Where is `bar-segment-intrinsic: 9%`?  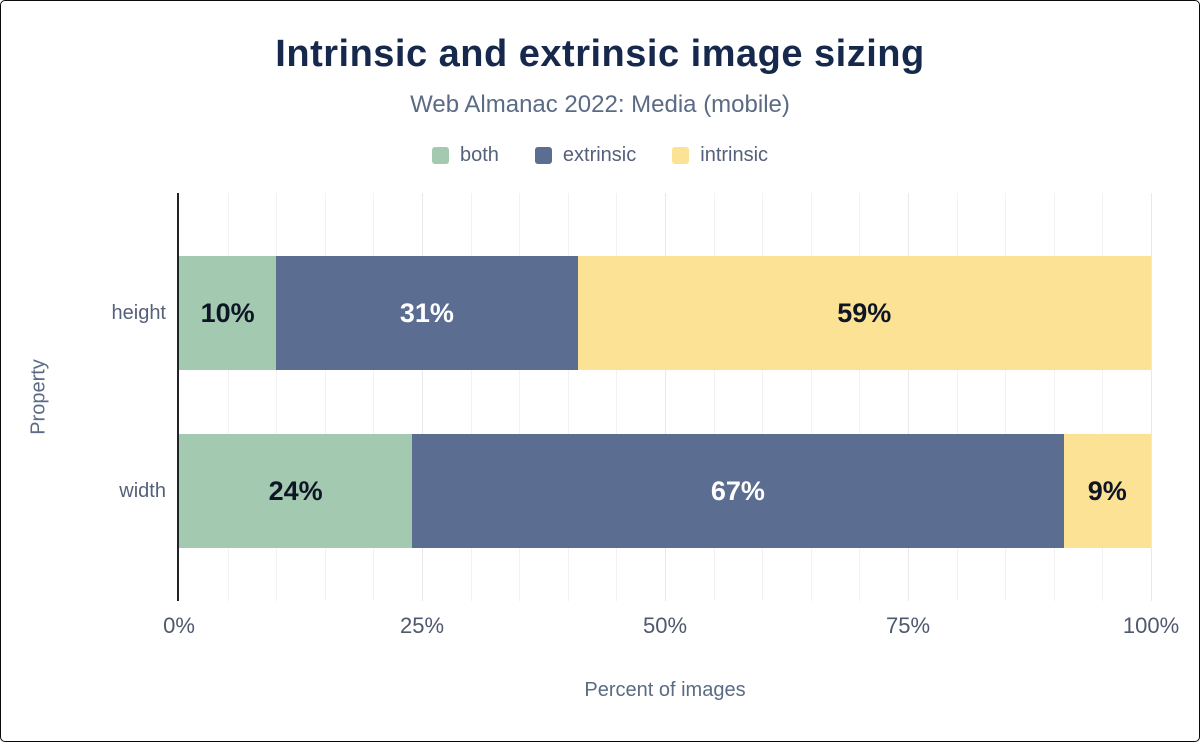
bar-segment-intrinsic: 9% is located at coordinates (1107, 491).